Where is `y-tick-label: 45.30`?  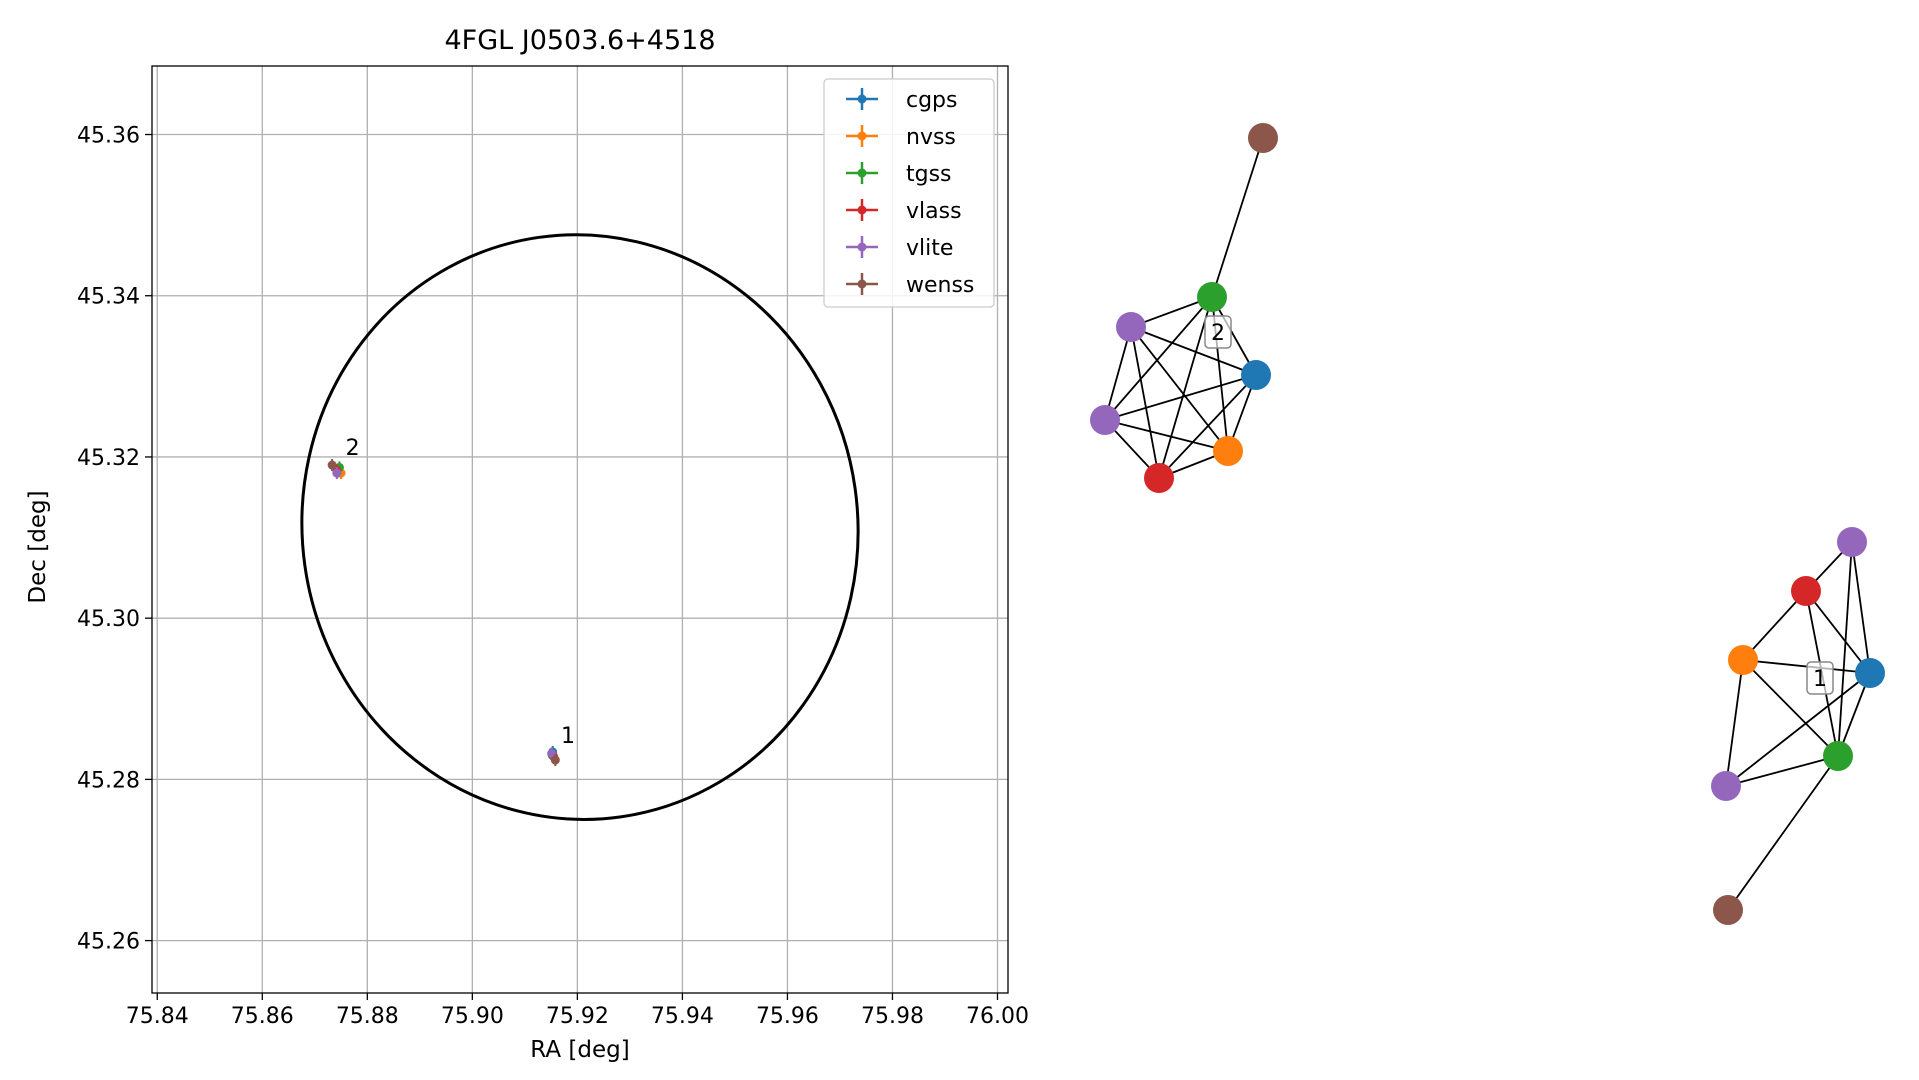
y-tick-label: 45.30 is located at coordinates (108, 619).